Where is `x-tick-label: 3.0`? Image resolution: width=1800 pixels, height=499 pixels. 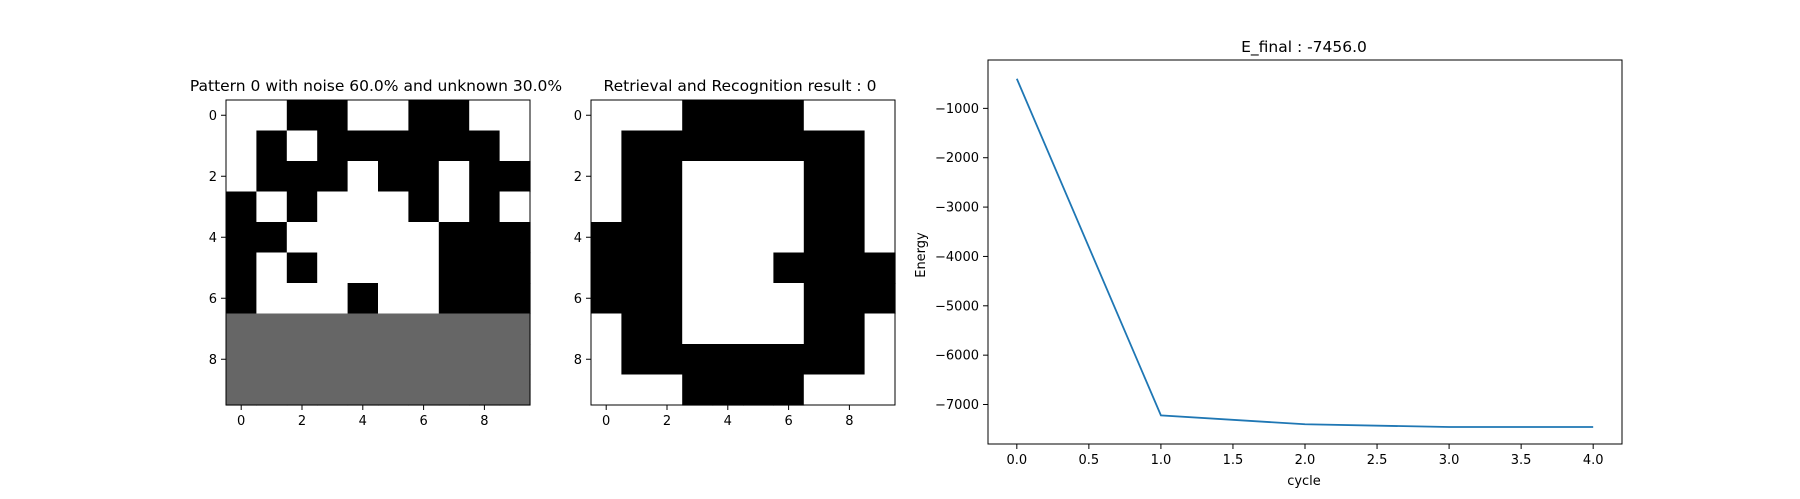 x-tick-label: 3.0 is located at coordinates (1449, 460).